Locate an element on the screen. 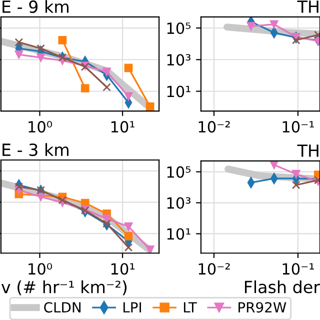  chart-title: E - 9 km is located at coordinates (35, 7).